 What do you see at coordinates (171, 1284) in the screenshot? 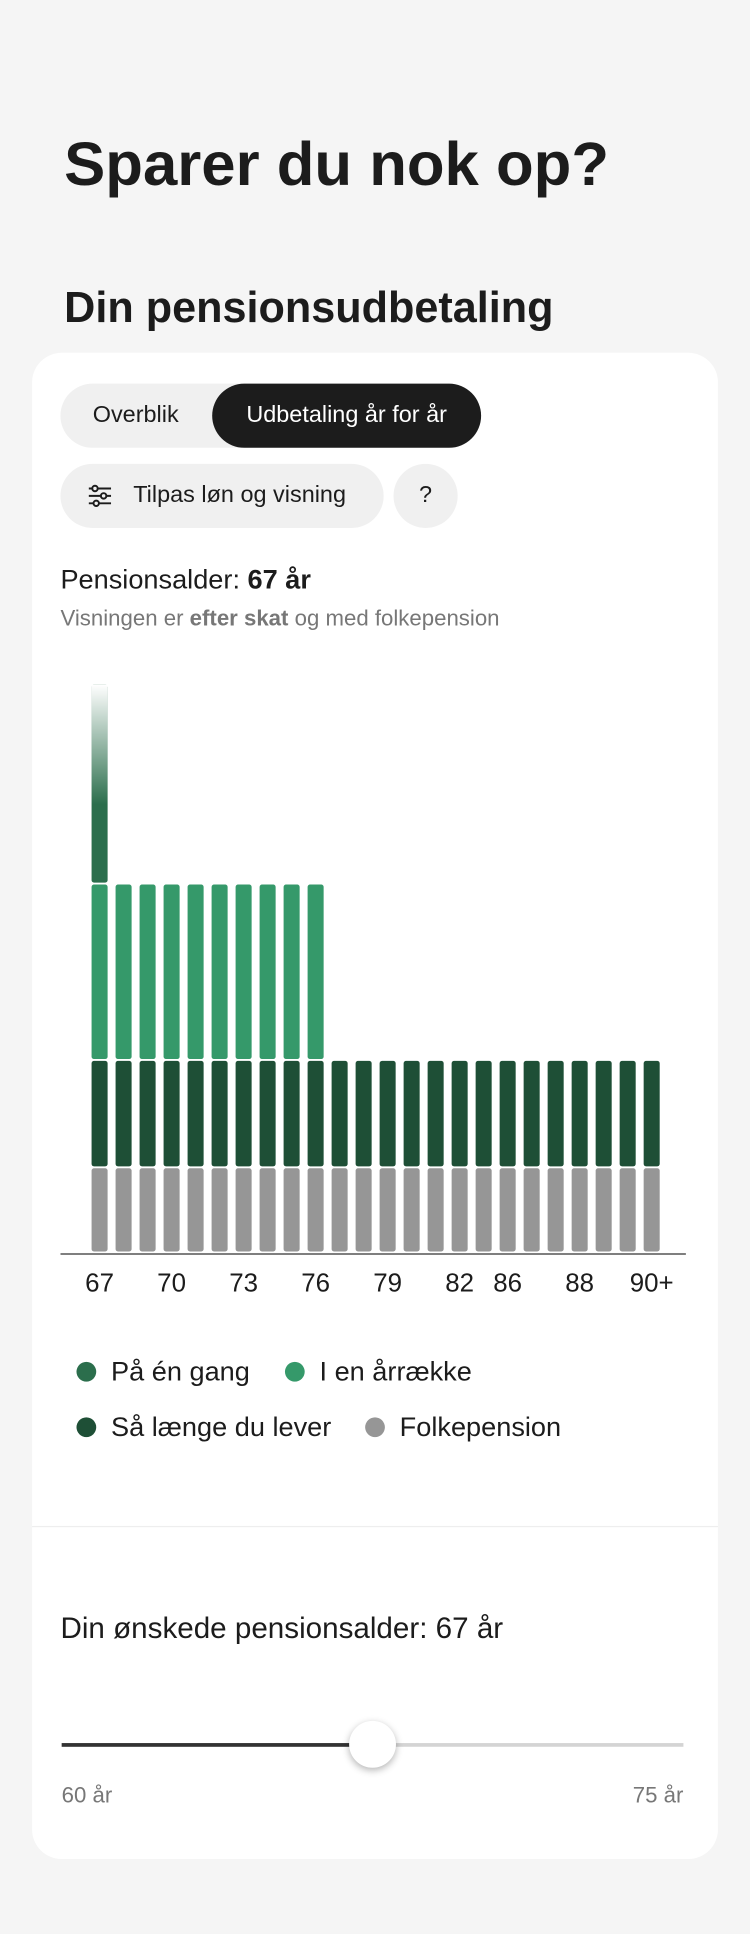
I see `x-tick-label: 70` at bounding box center [171, 1284].